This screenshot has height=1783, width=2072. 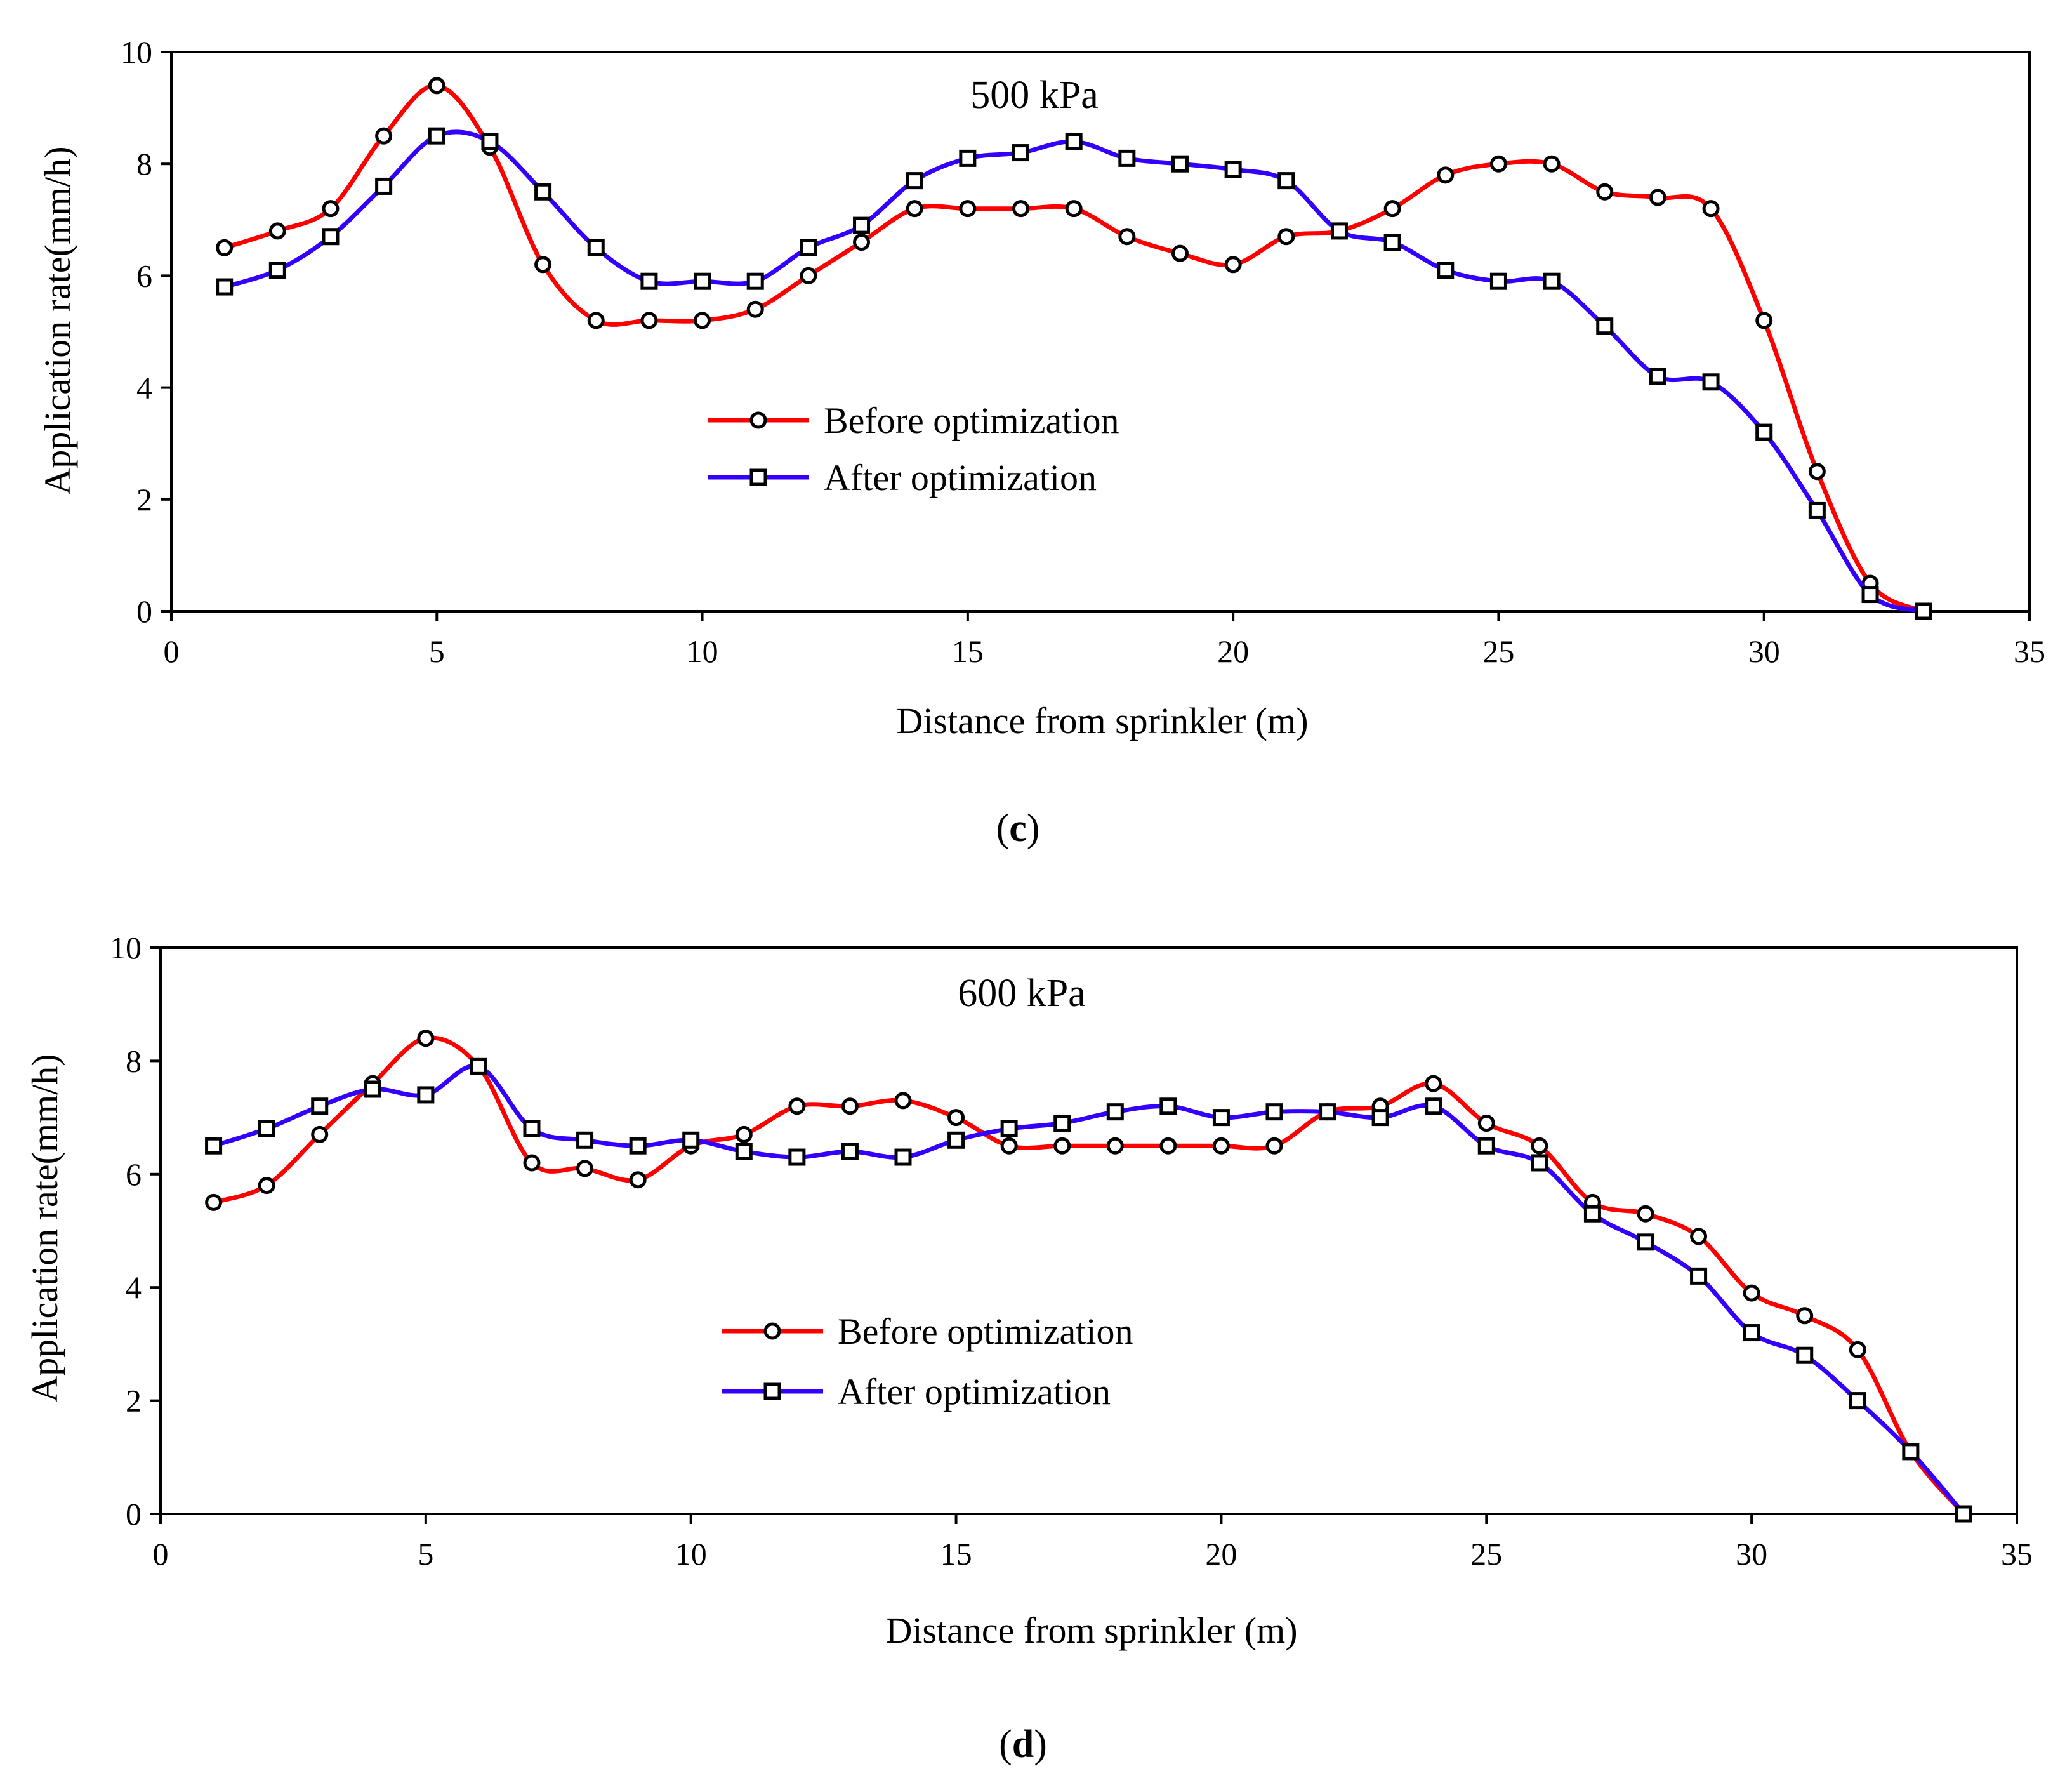 What do you see at coordinates (974, 1391) in the screenshot?
I see `legend-label-after: After optimization` at bounding box center [974, 1391].